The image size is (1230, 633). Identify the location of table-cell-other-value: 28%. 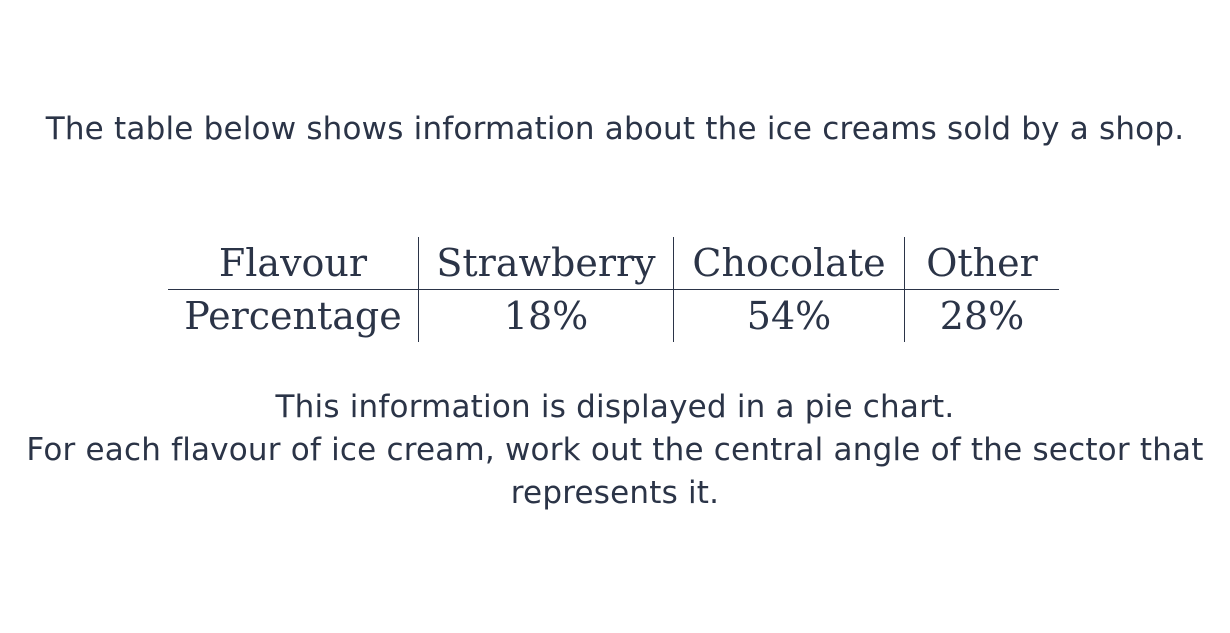
(982, 316).